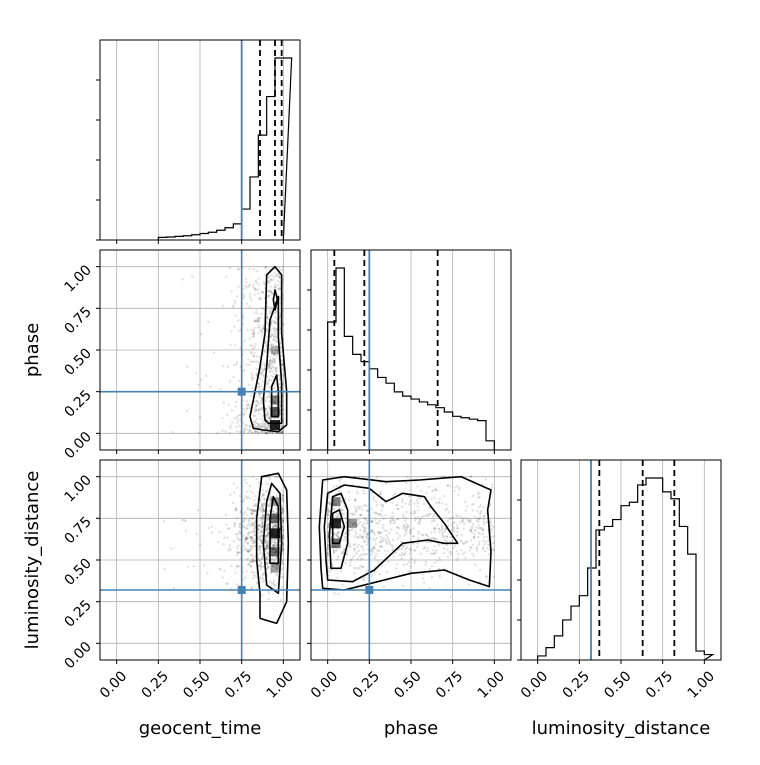  What do you see at coordinates (32, 560) in the screenshot?
I see `ylabel-luminosity-distance: luminosity_distance` at bounding box center [32, 560].